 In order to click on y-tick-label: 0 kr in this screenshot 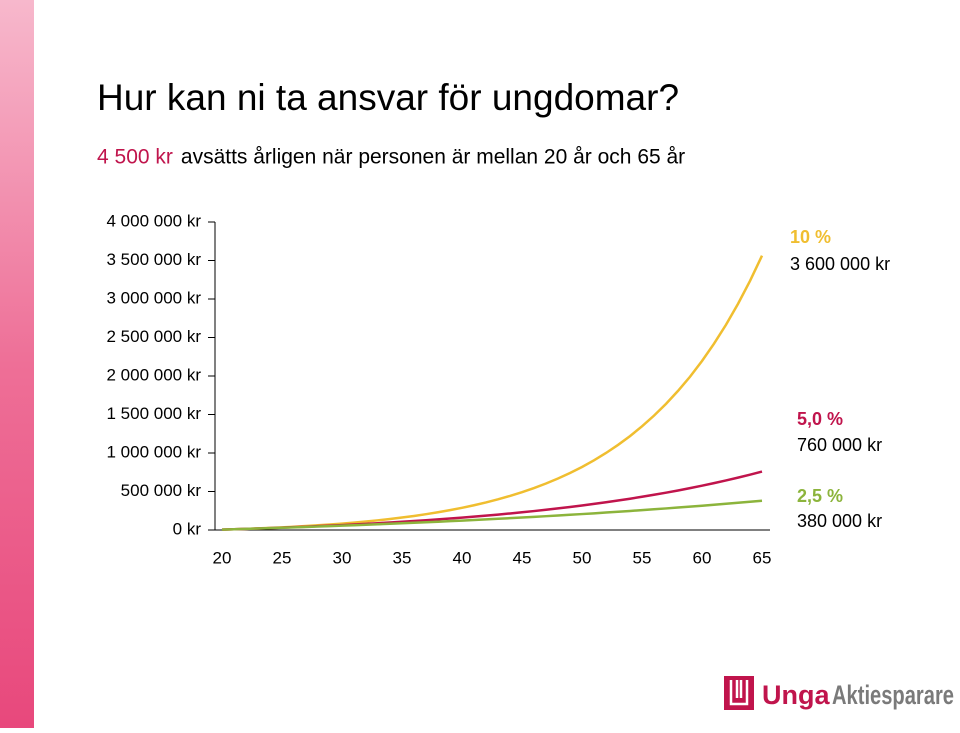, I will do `click(187, 528)`.